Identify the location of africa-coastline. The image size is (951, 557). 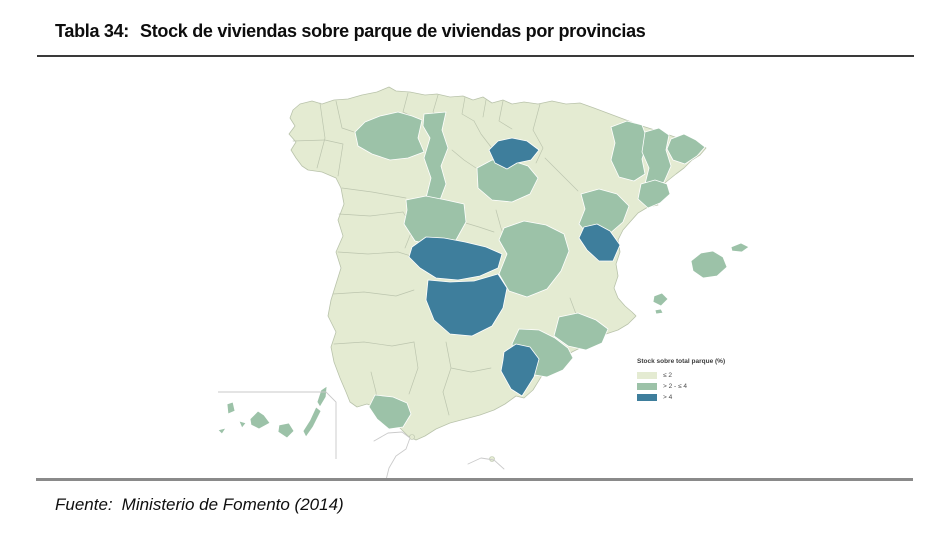
(392, 456).